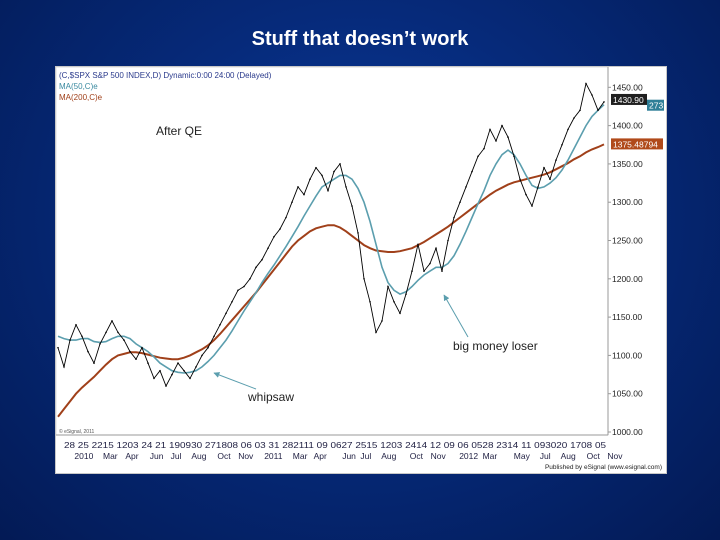 The image size is (720, 540). I want to click on x-period-label: May, so click(522, 456).